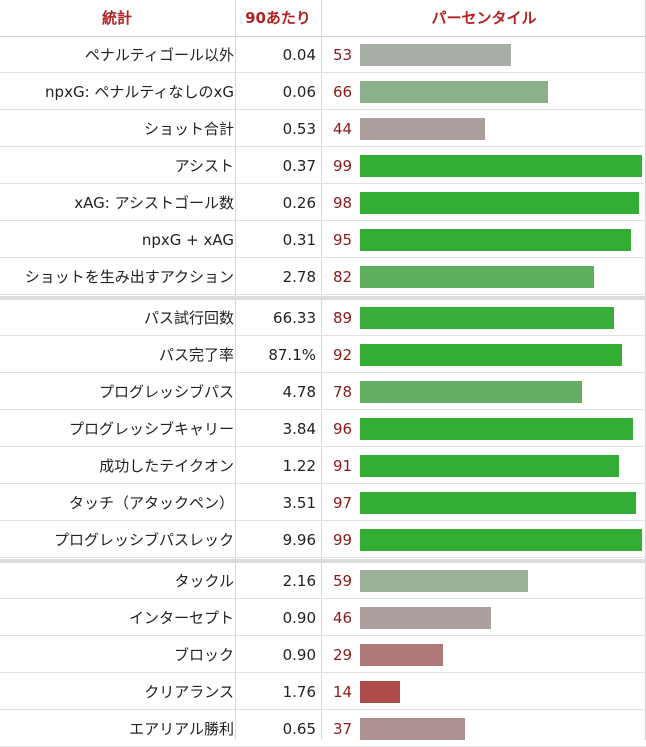  I want to click on percentile-value: 97, so click(343, 503).